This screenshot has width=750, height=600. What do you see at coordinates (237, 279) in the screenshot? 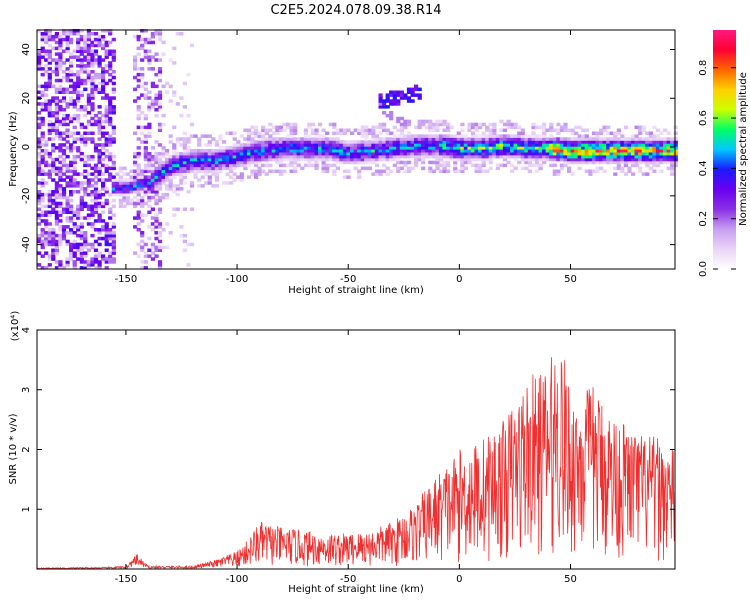
I see `x-tick-label: -100` at bounding box center [237, 279].